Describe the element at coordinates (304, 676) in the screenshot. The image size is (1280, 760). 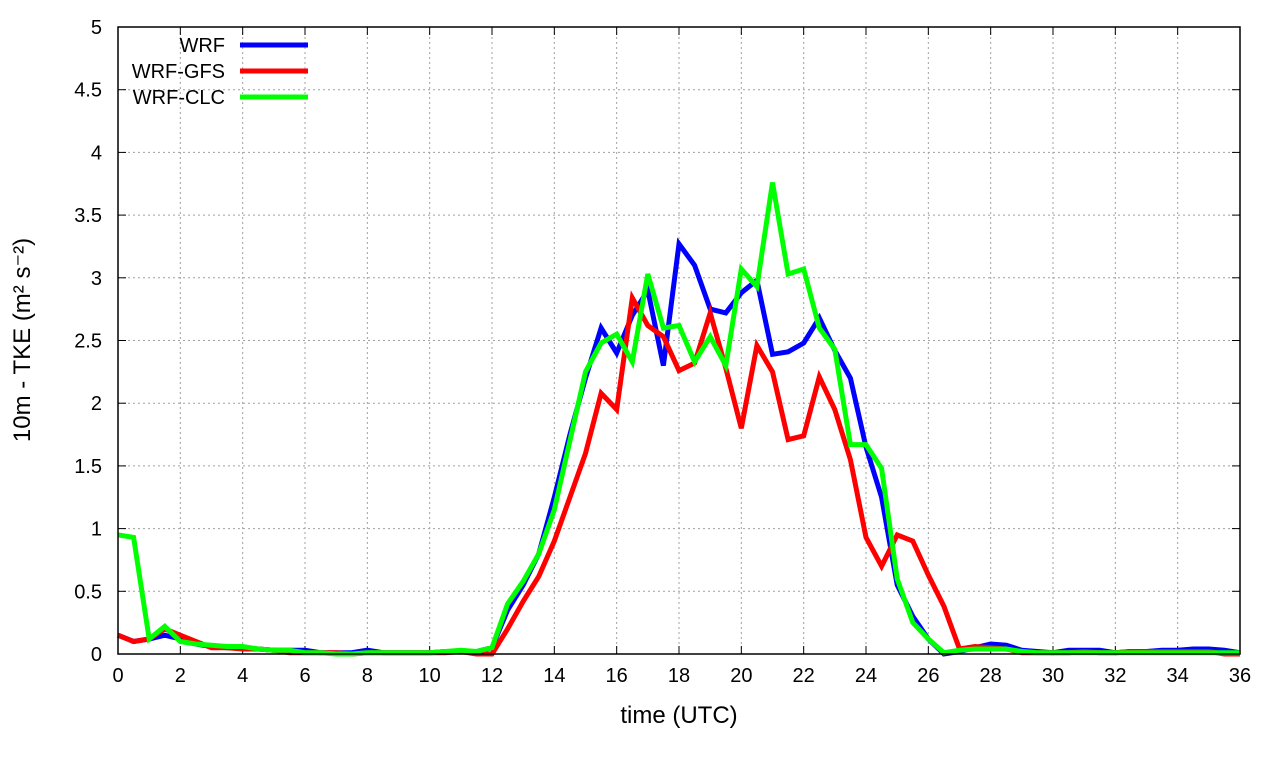
I see `x-tick-label: 6` at that location.